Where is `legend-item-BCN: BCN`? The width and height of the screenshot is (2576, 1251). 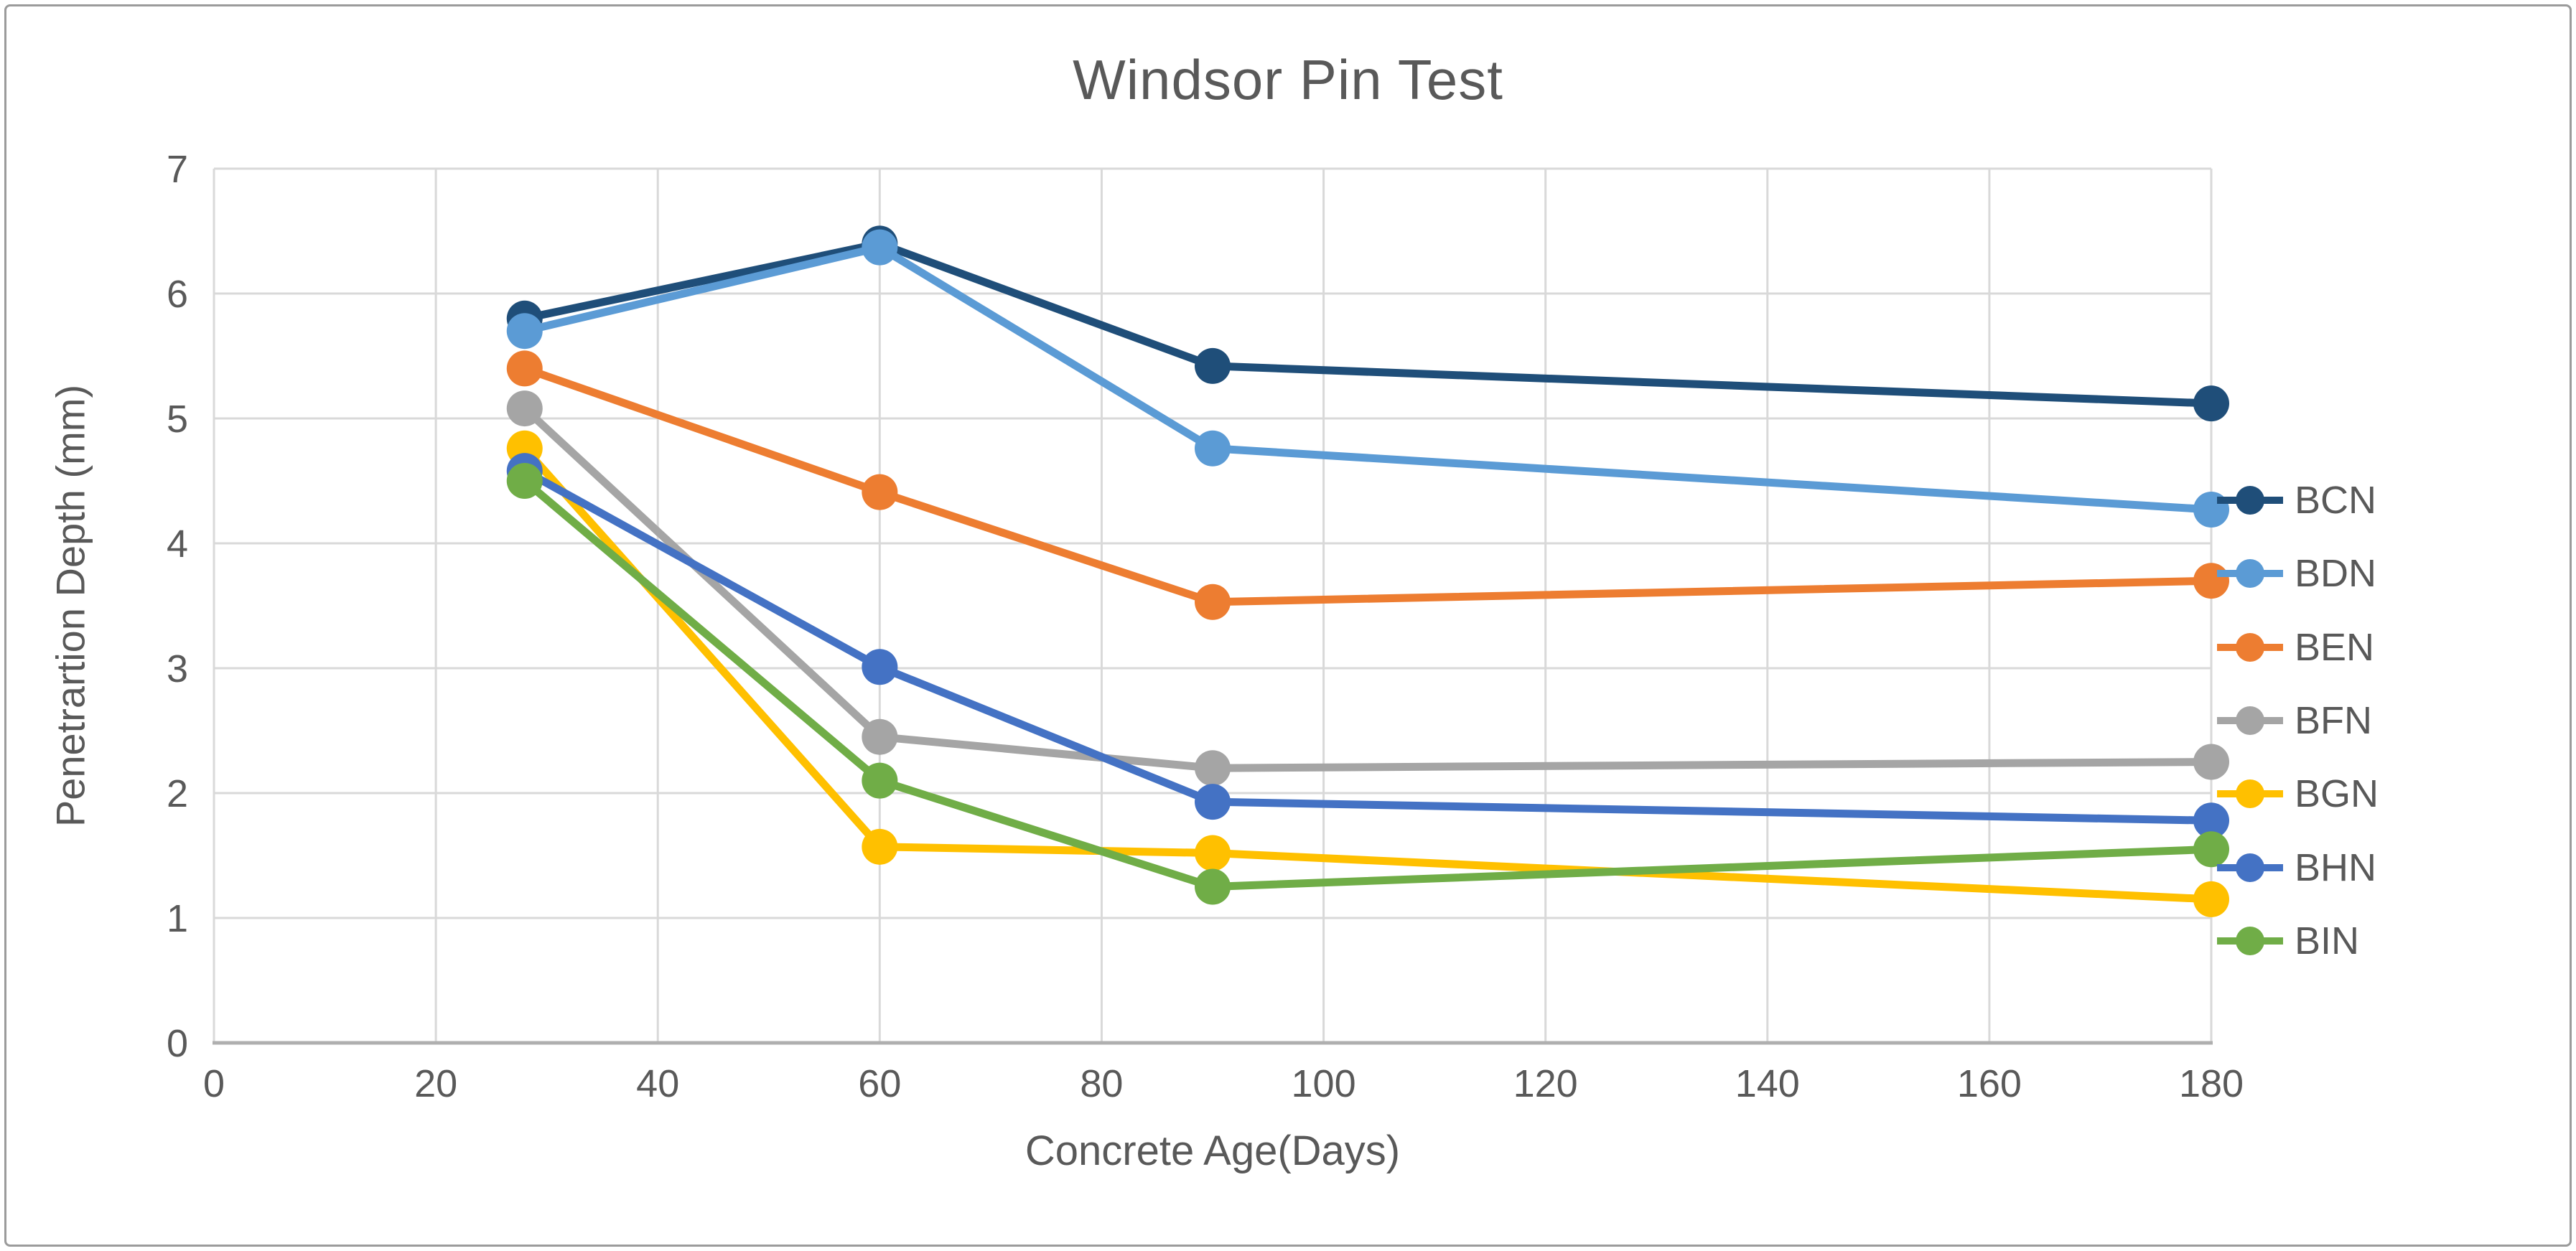 legend-item-BCN: BCN is located at coordinates (2297, 500).